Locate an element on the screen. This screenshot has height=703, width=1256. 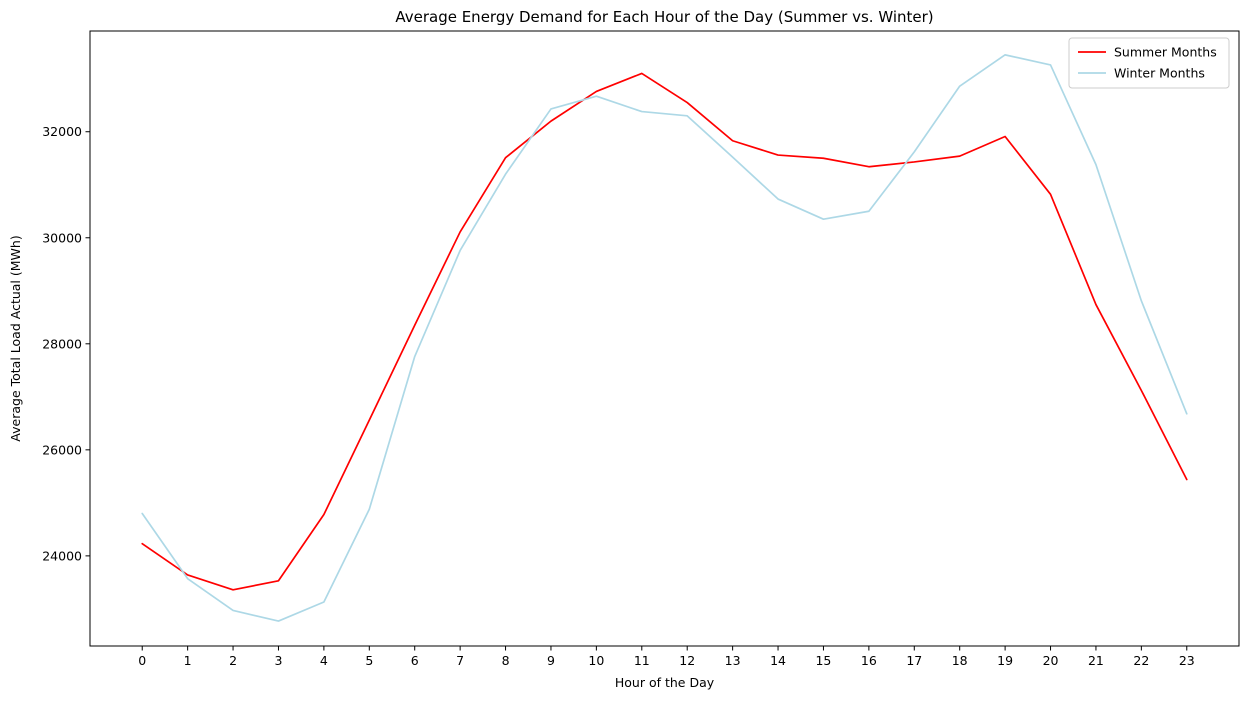
x-tick-label: 3 is located at coordinates (278, 660).